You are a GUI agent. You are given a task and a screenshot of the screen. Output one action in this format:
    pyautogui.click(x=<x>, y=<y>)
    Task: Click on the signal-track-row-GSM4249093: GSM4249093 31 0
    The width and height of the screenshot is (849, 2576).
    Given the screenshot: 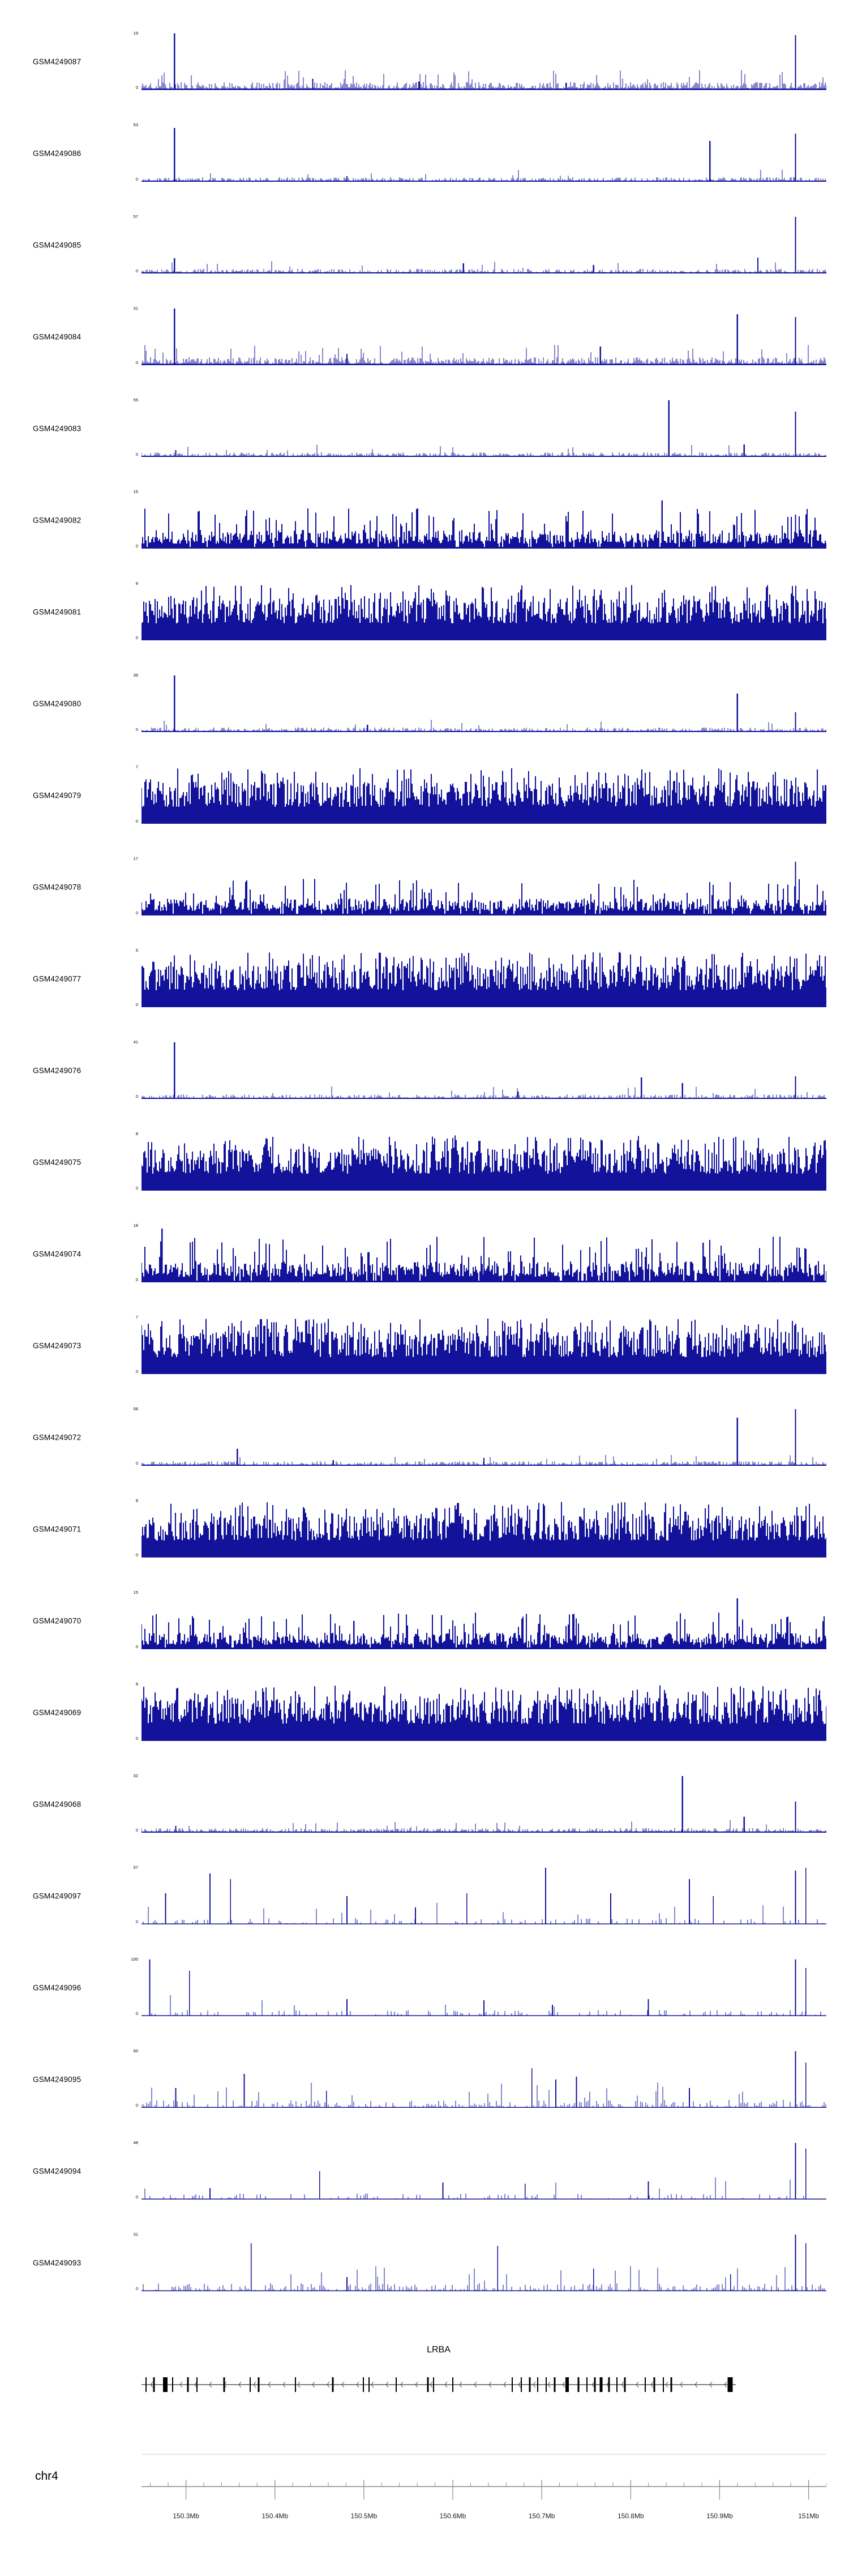 What is the action you would take?
    pyautogui.click(x=424, y=2263)
    